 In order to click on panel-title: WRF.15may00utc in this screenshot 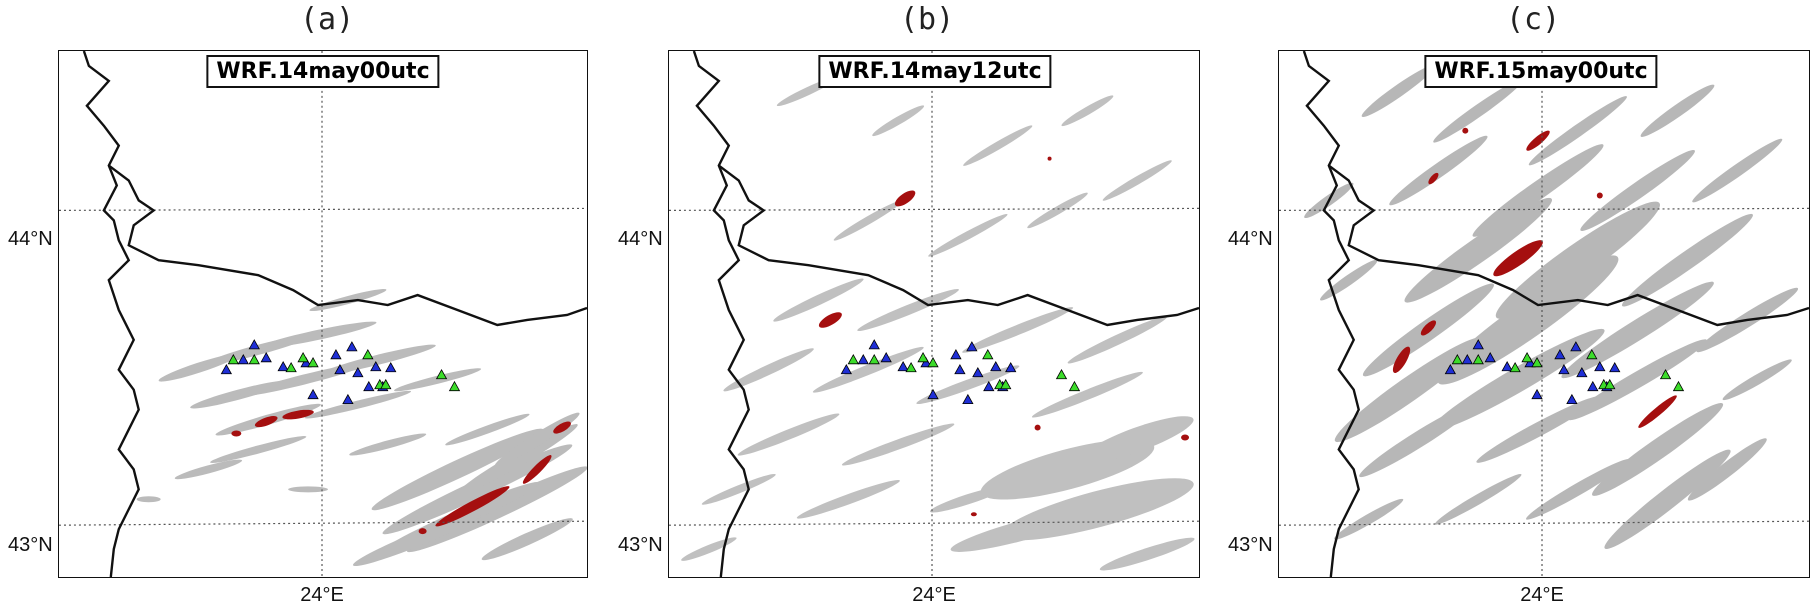, I will do `click(1541, 71)`.